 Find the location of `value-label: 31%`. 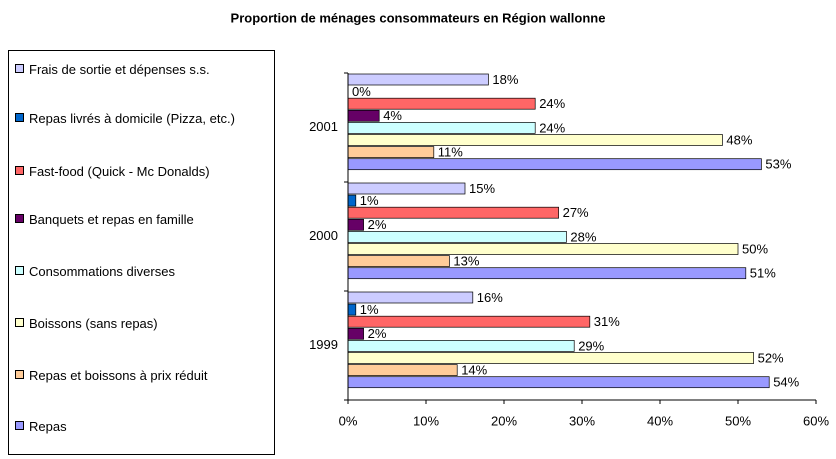

value-label: 31% is located at coordinates (607, 321).